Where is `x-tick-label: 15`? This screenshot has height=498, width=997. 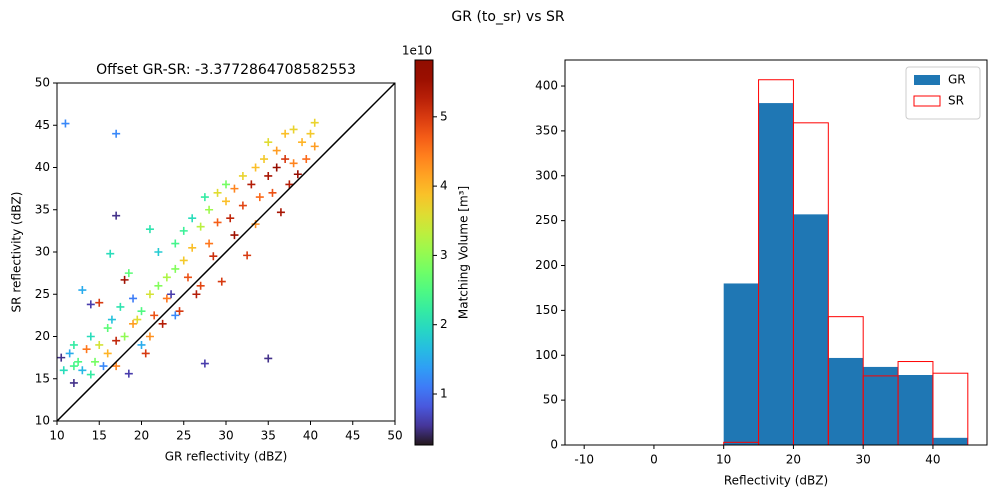 x-tick-label: 15 is located at coordinates (99, 436).